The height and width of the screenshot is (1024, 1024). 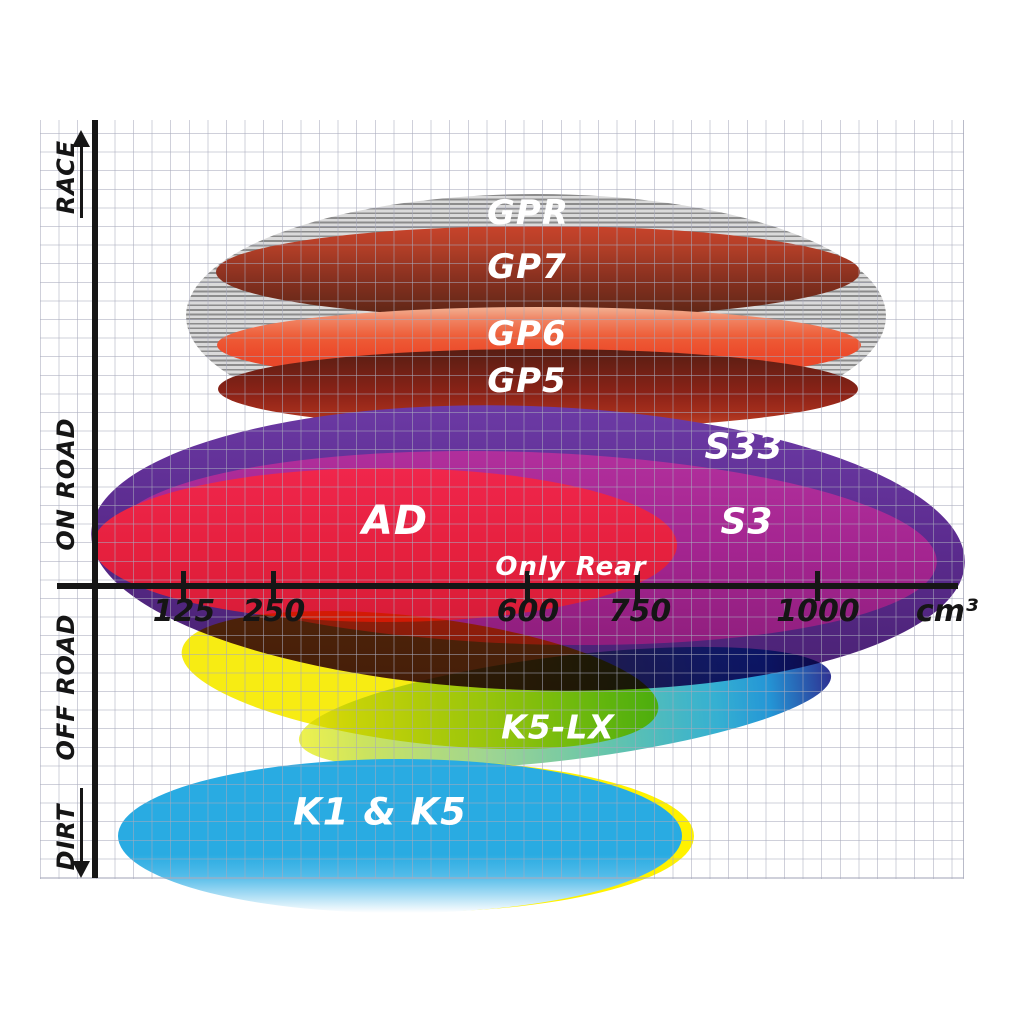 What do you see at coordinates (528, 213) in the screenshot?
I see `region-label-gpr: GPR` at bounding box center [528, 213].